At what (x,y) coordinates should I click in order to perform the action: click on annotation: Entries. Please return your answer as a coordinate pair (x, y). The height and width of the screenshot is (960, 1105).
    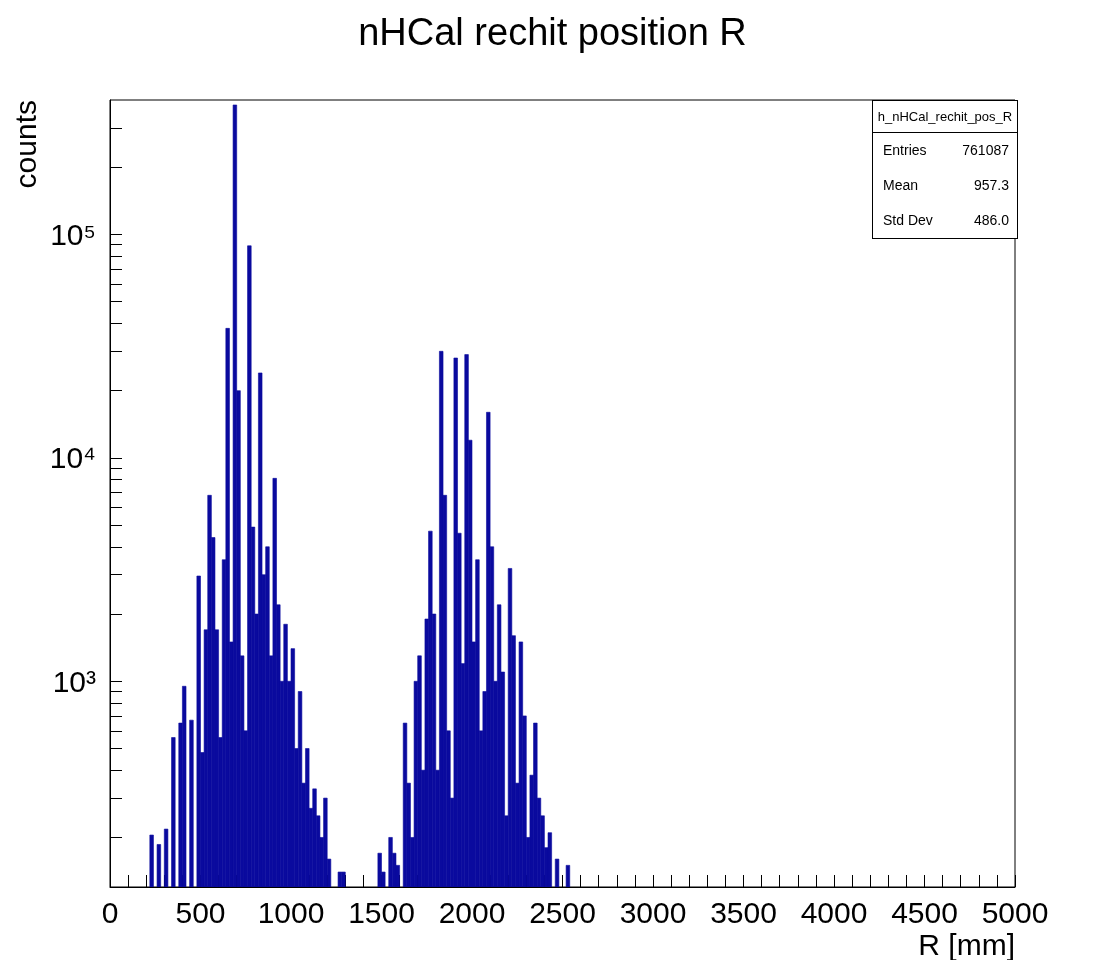
    Looking at the image, I should click on (905, 150).